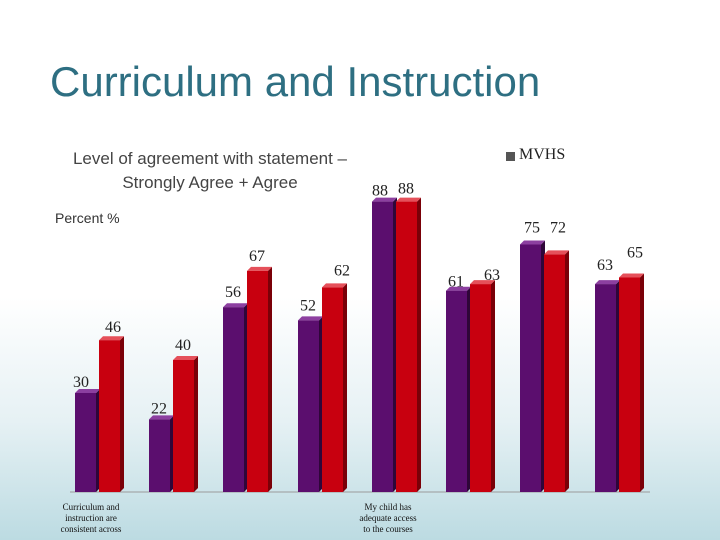  I want to click on data-label: 40, so click(183, 345).